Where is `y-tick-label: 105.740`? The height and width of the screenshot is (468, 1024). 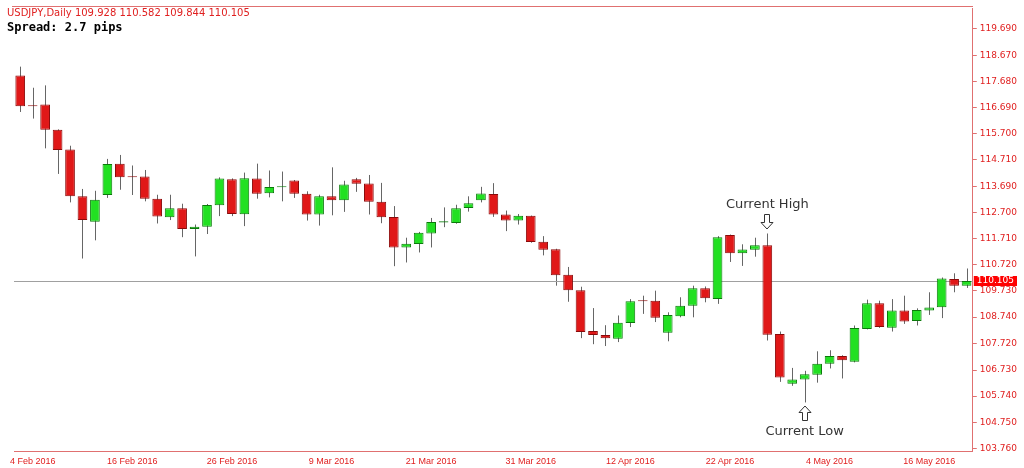
y-tick-label: 105.740 is located at coordinates (998, 395).